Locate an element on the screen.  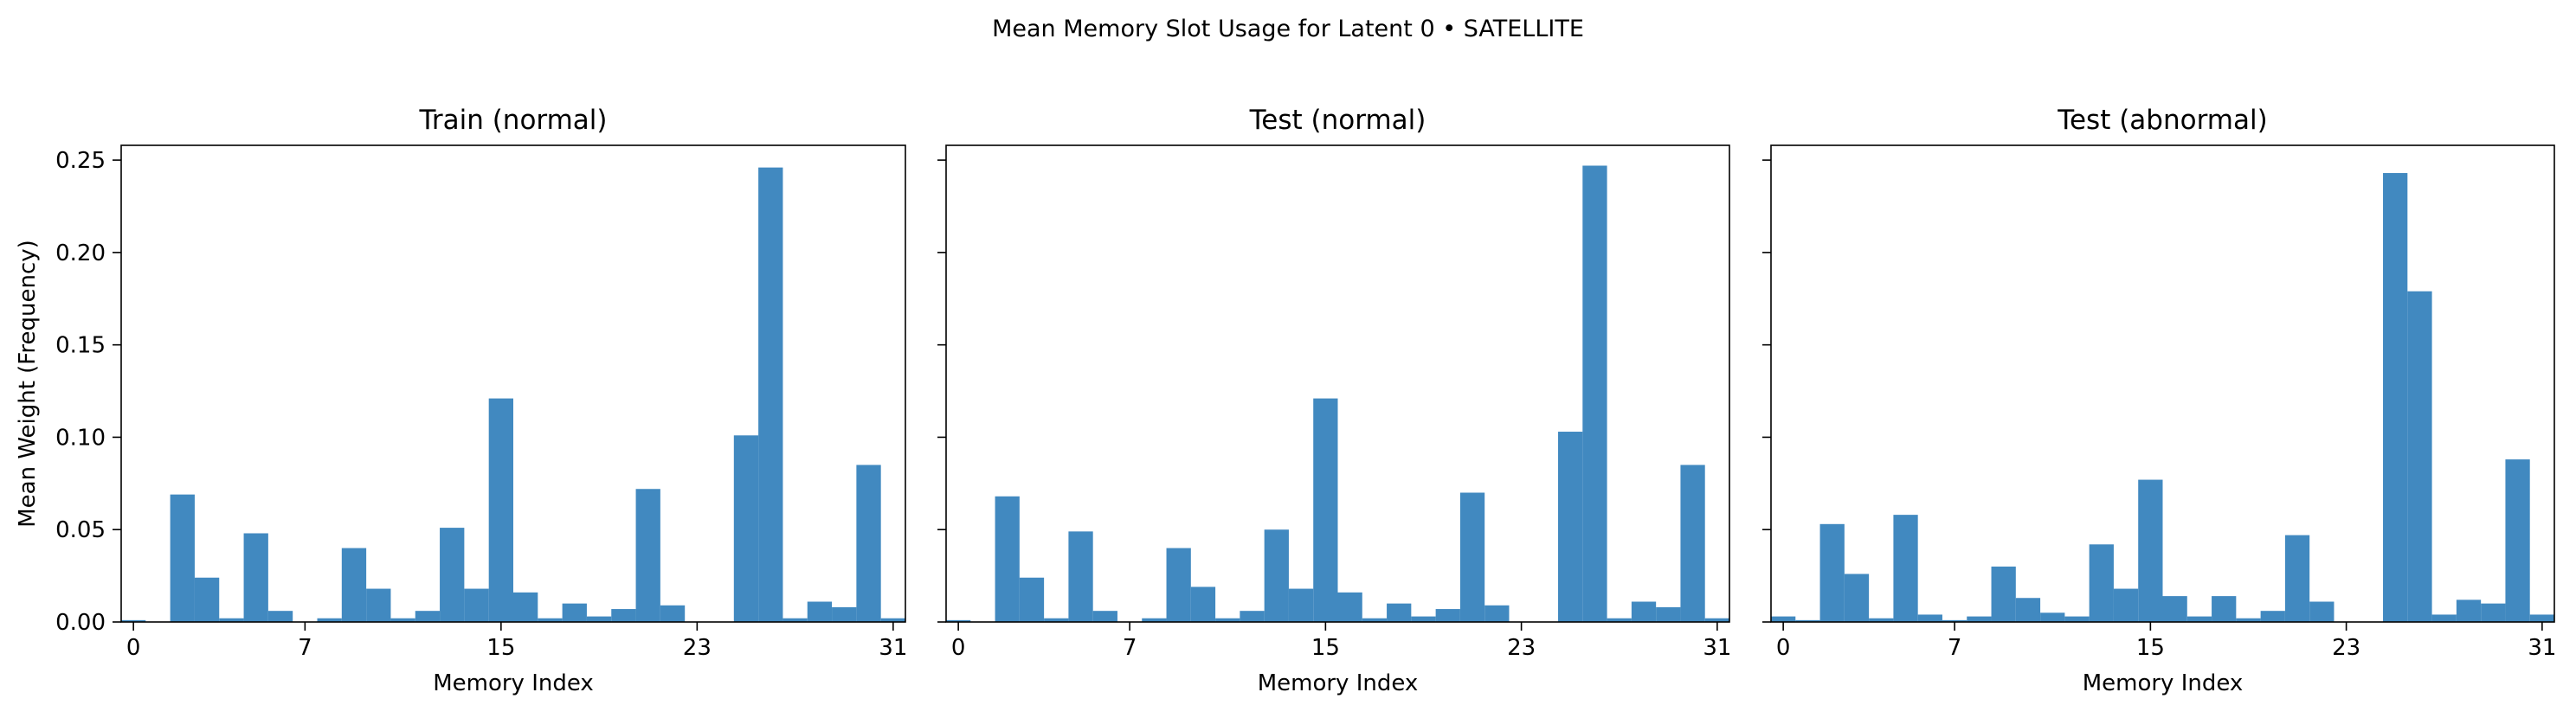
panel-title: Test (abnormal) is located at coordinates (2162, 121).